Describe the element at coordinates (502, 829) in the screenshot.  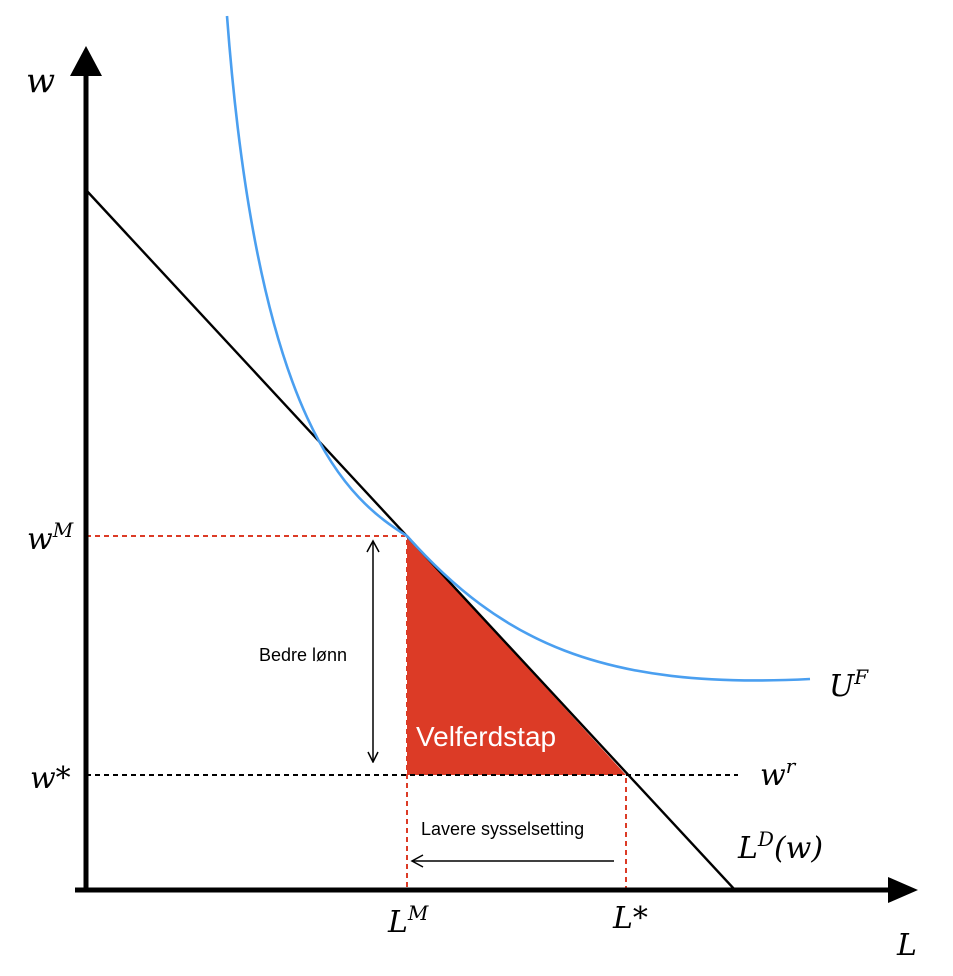
I see `lower-employment-label: Lavere sysselsetting` at that location.